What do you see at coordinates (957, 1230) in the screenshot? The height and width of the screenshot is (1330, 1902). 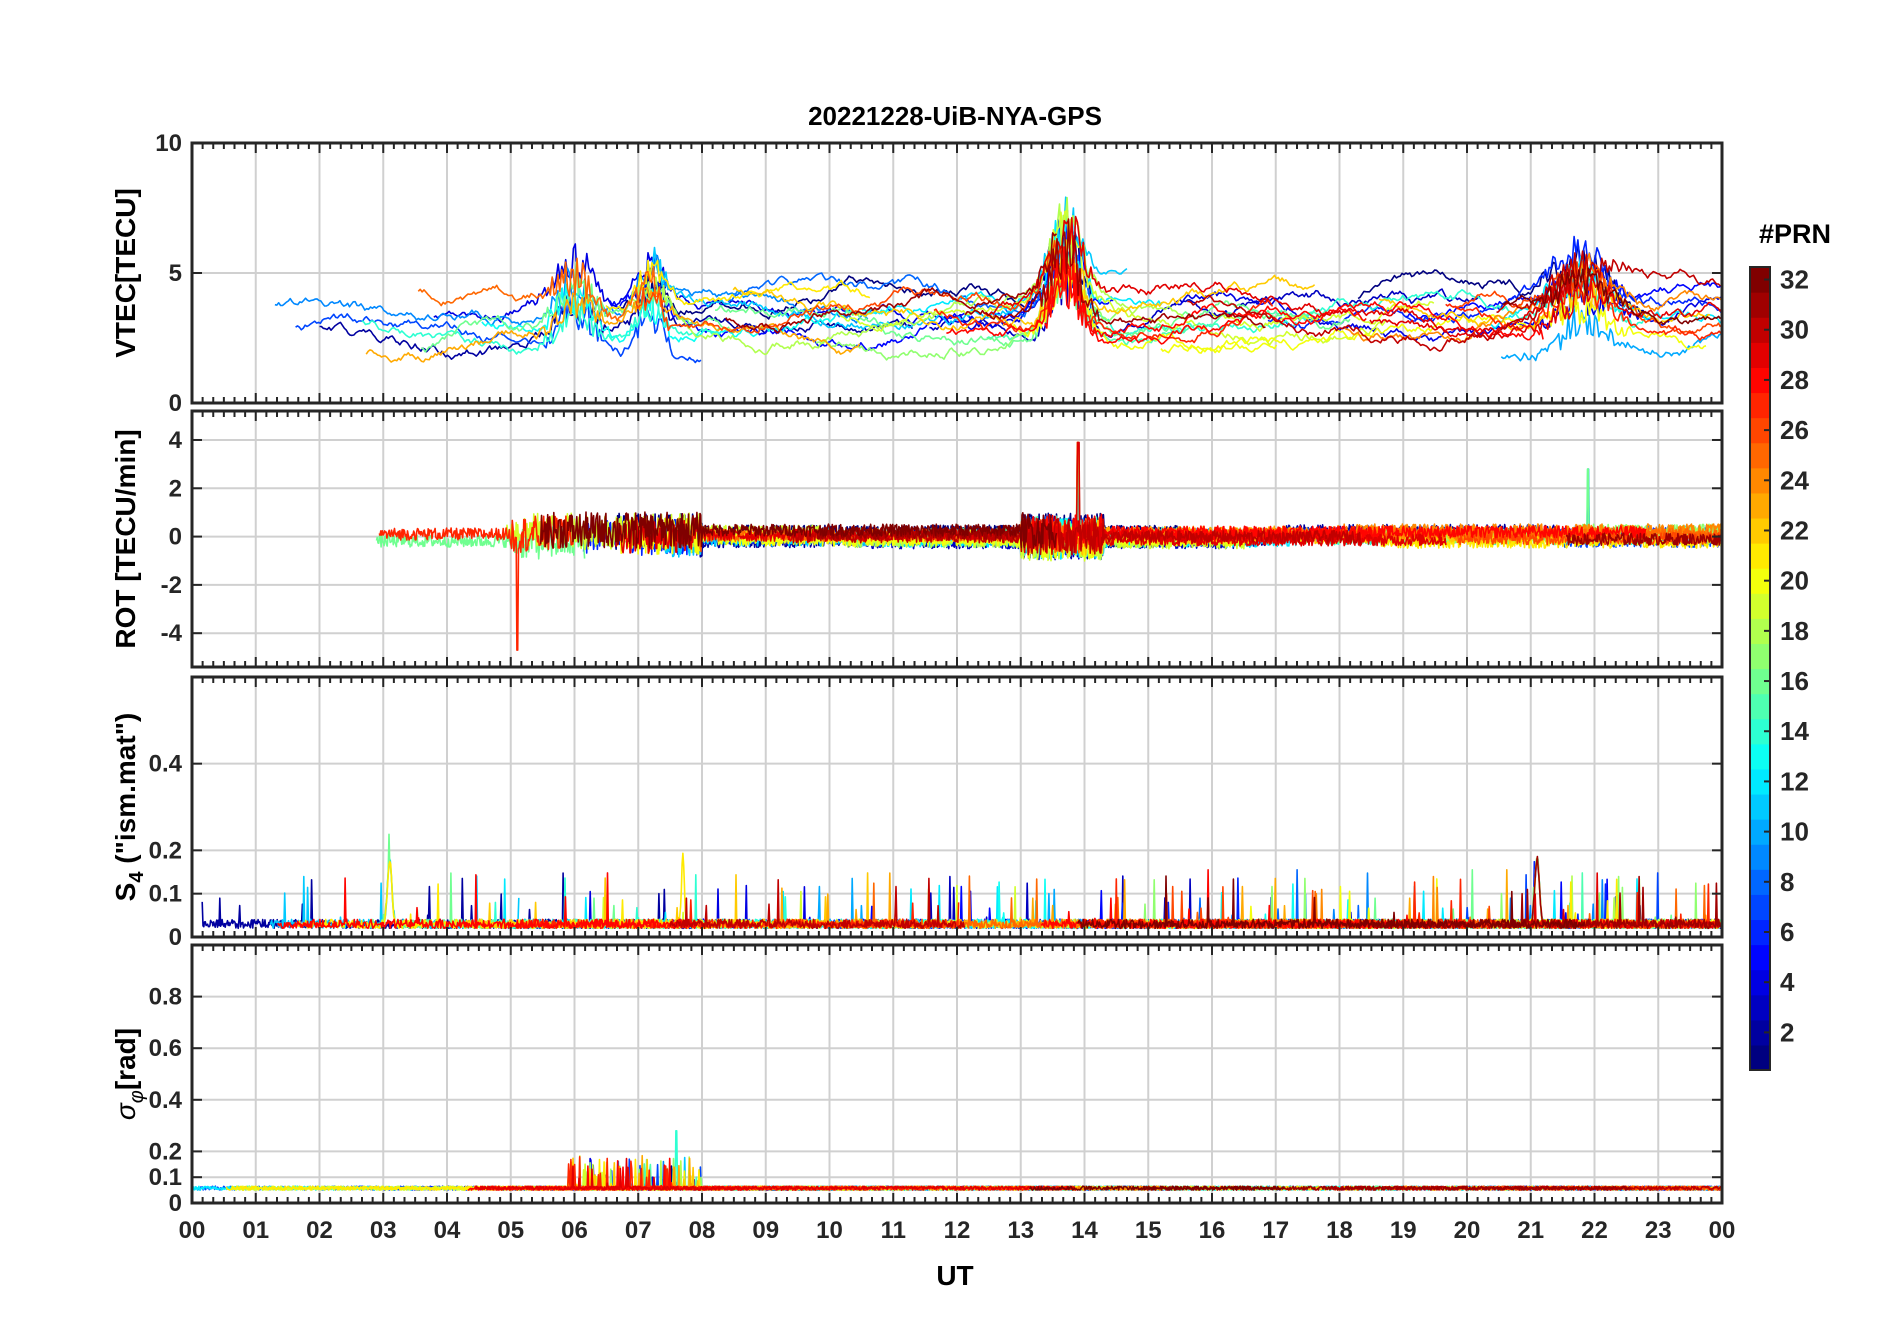 I see `x-tick-label: 12` at bounding box center [957, 1230].